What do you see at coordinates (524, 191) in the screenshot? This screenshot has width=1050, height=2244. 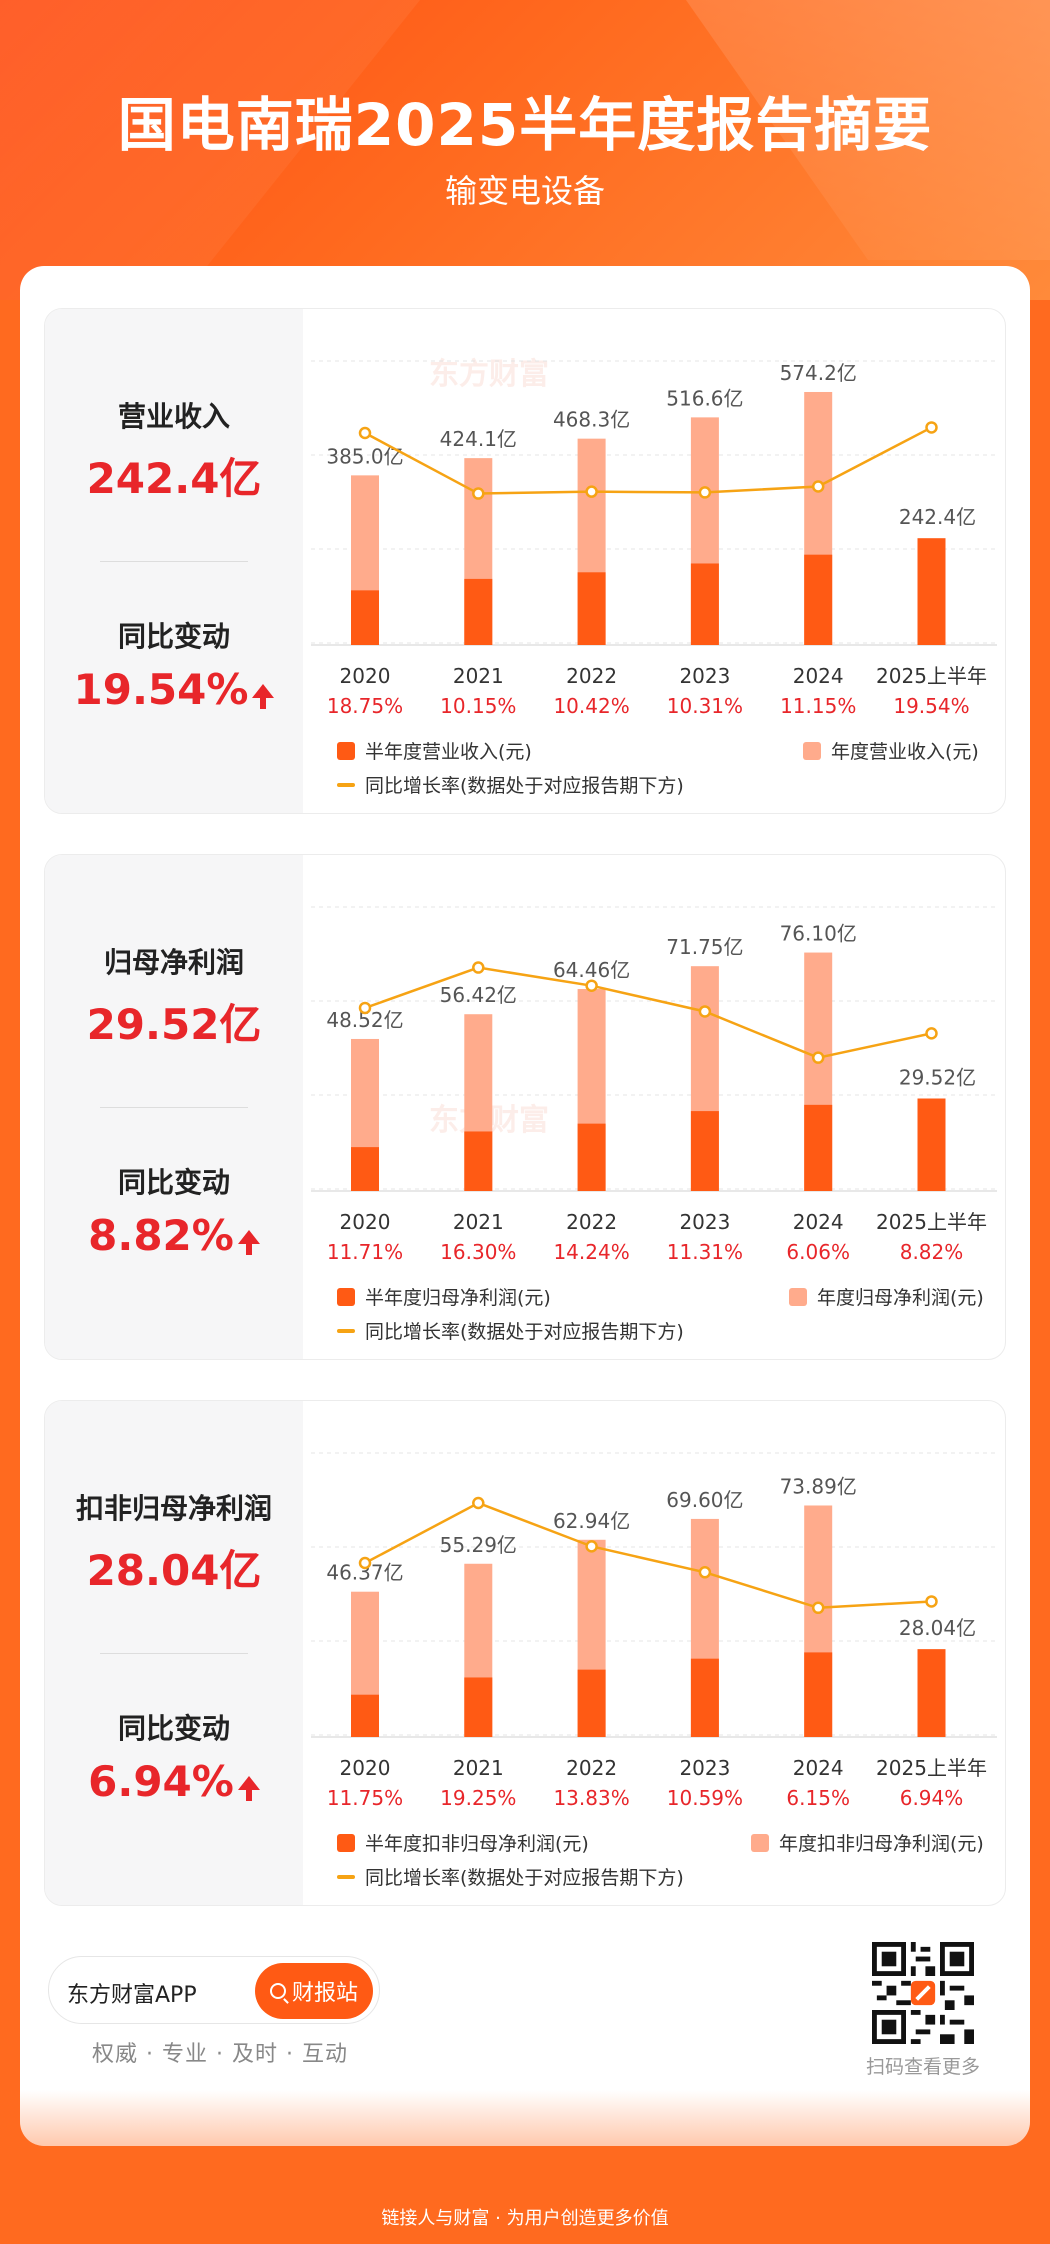 I see `page-subtitle: 输变电设备` at bounding box center [524, 191].